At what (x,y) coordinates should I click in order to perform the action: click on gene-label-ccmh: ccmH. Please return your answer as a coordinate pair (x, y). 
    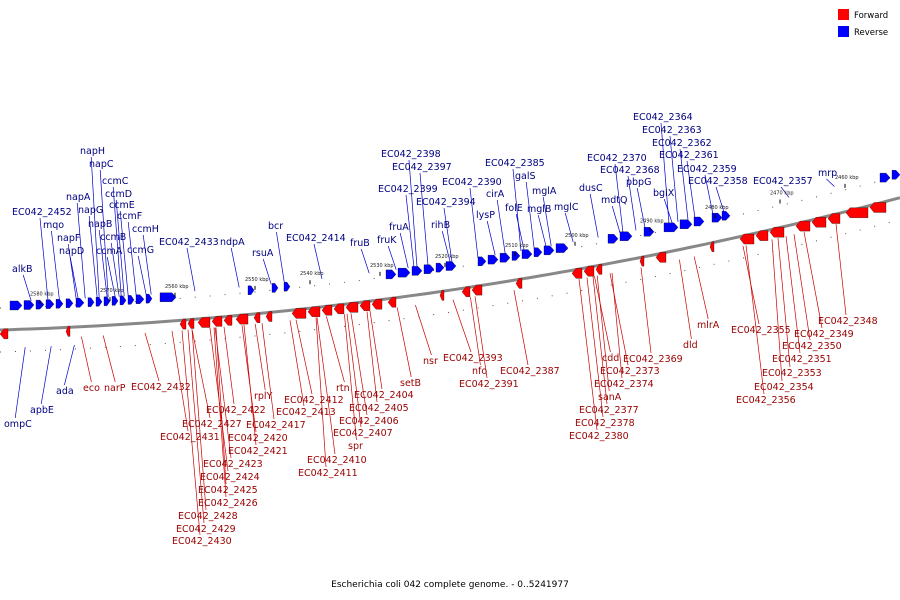
    Looking at the image, I should click on (145, 229).